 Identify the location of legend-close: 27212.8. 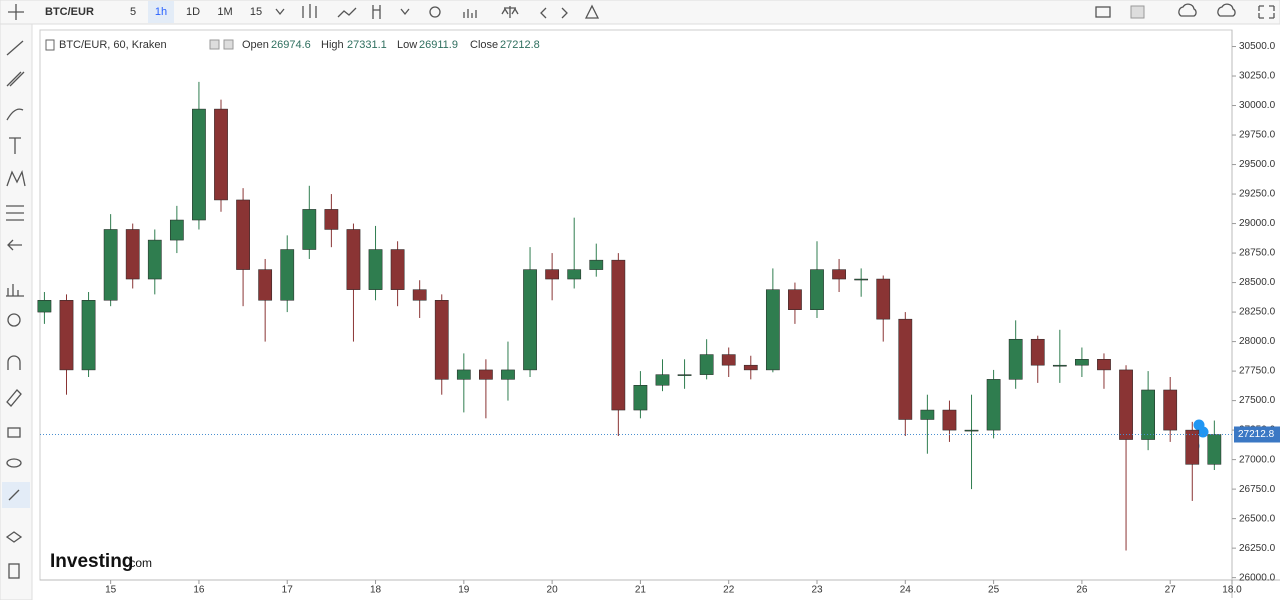
(520, 45).